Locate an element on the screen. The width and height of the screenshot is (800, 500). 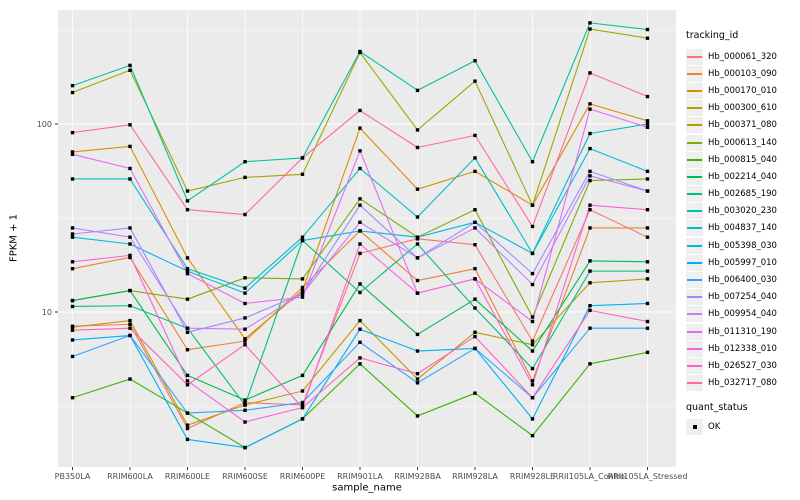
square-marker-icon is located at coordinates (694, 427).